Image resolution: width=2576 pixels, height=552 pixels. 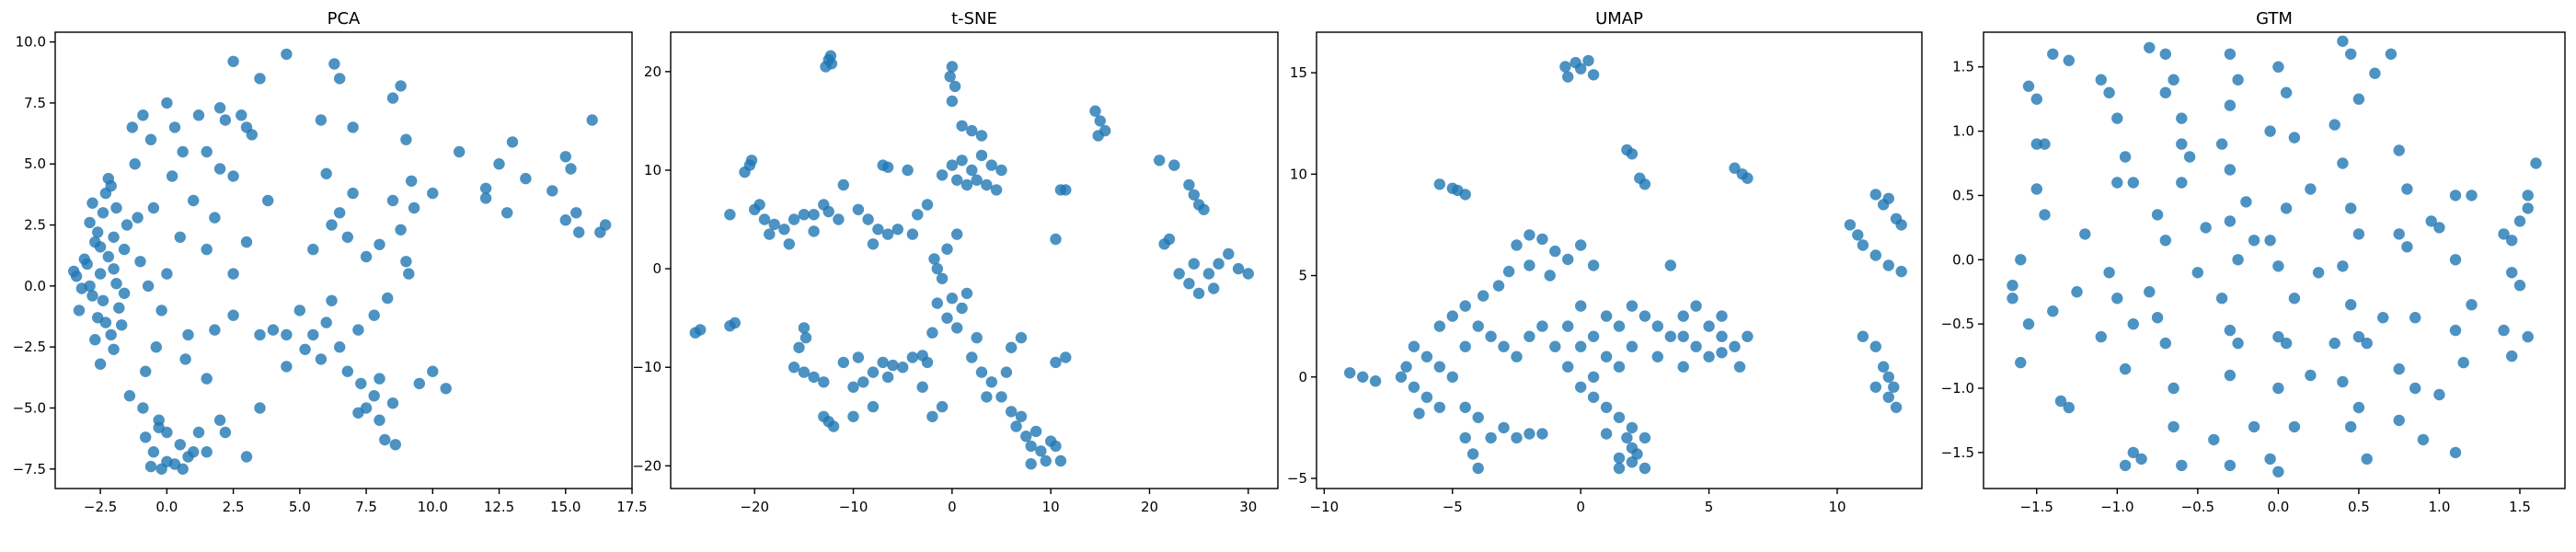 What do you see at coordinates (29, 407) in the screenshot?
I see `pca-y-tick-label: −5.0` at bounding box center [29, 407].